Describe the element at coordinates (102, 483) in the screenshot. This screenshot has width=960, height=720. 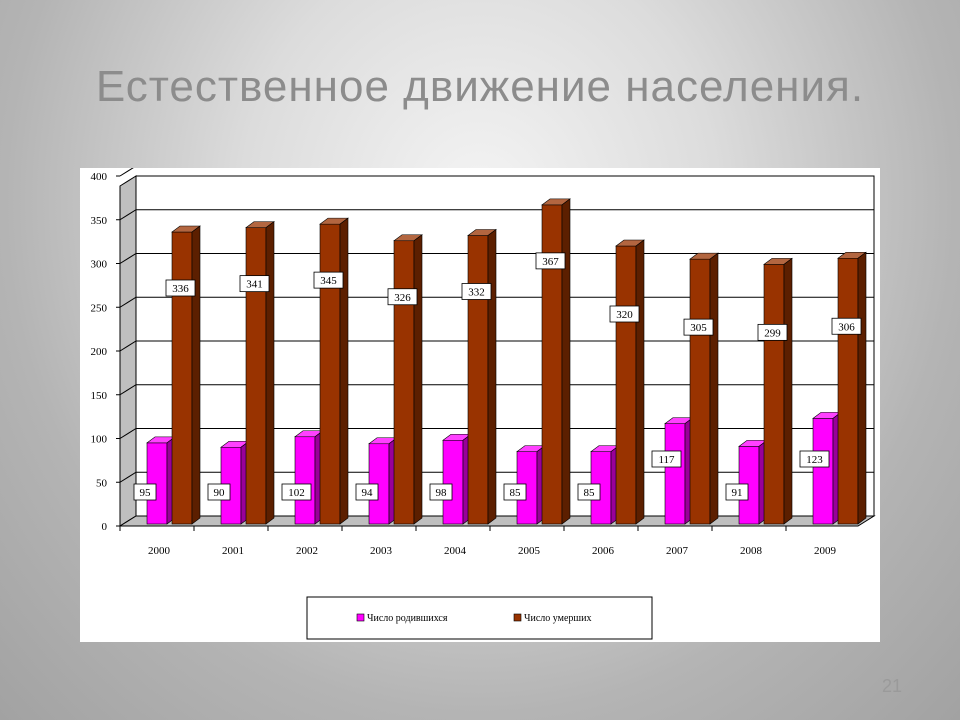
I see `y-tick-label: 50` at that location.